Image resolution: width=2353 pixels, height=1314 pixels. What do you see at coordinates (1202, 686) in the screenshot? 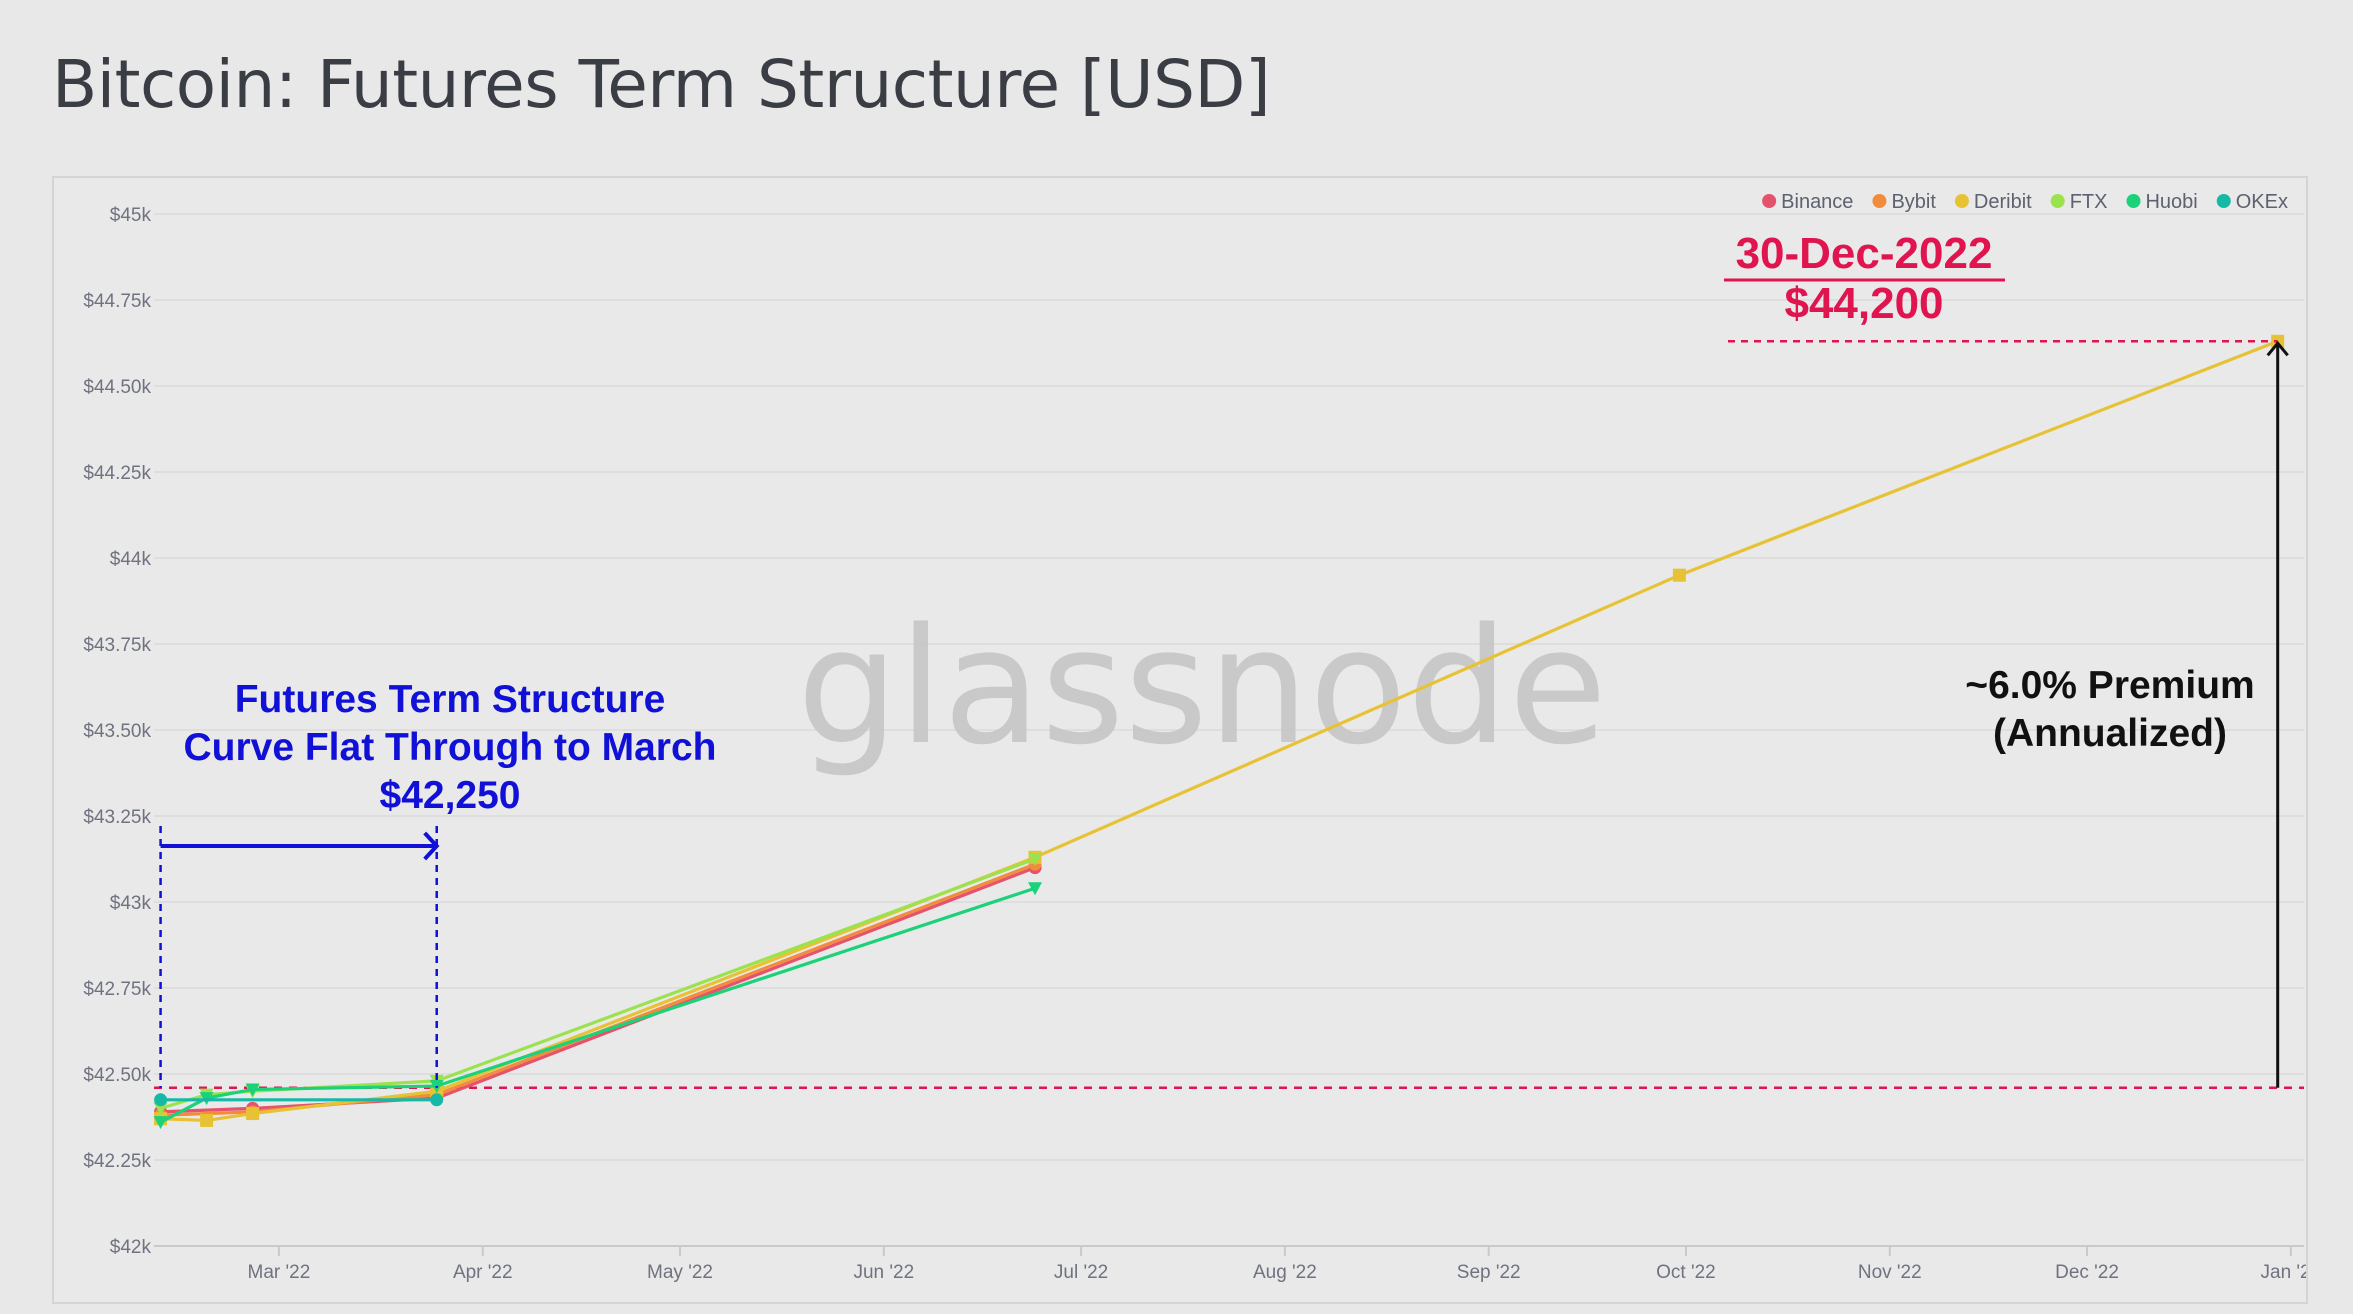
I see `glassnode-watermark: glassnode` at bounding box center [1202, 686].